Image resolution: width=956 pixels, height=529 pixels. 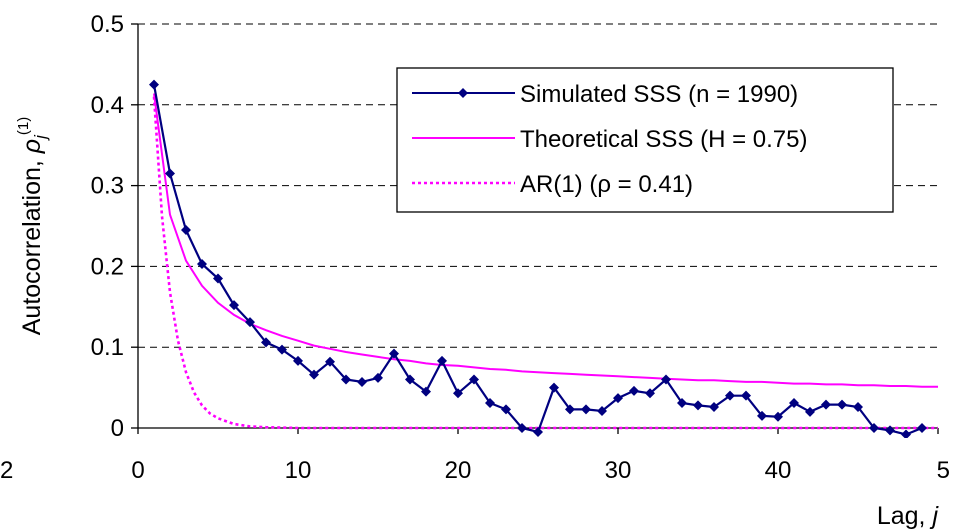 I want to click on legend-label-1: Theoretical SSS (H = 0.75), so click(x=663, y=139).